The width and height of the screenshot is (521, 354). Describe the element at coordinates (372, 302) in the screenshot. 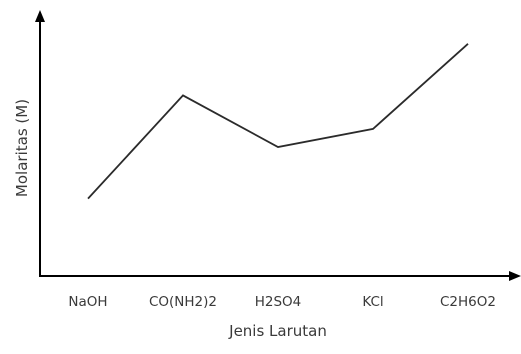

I see `x-tick-label: KCl` at that location.